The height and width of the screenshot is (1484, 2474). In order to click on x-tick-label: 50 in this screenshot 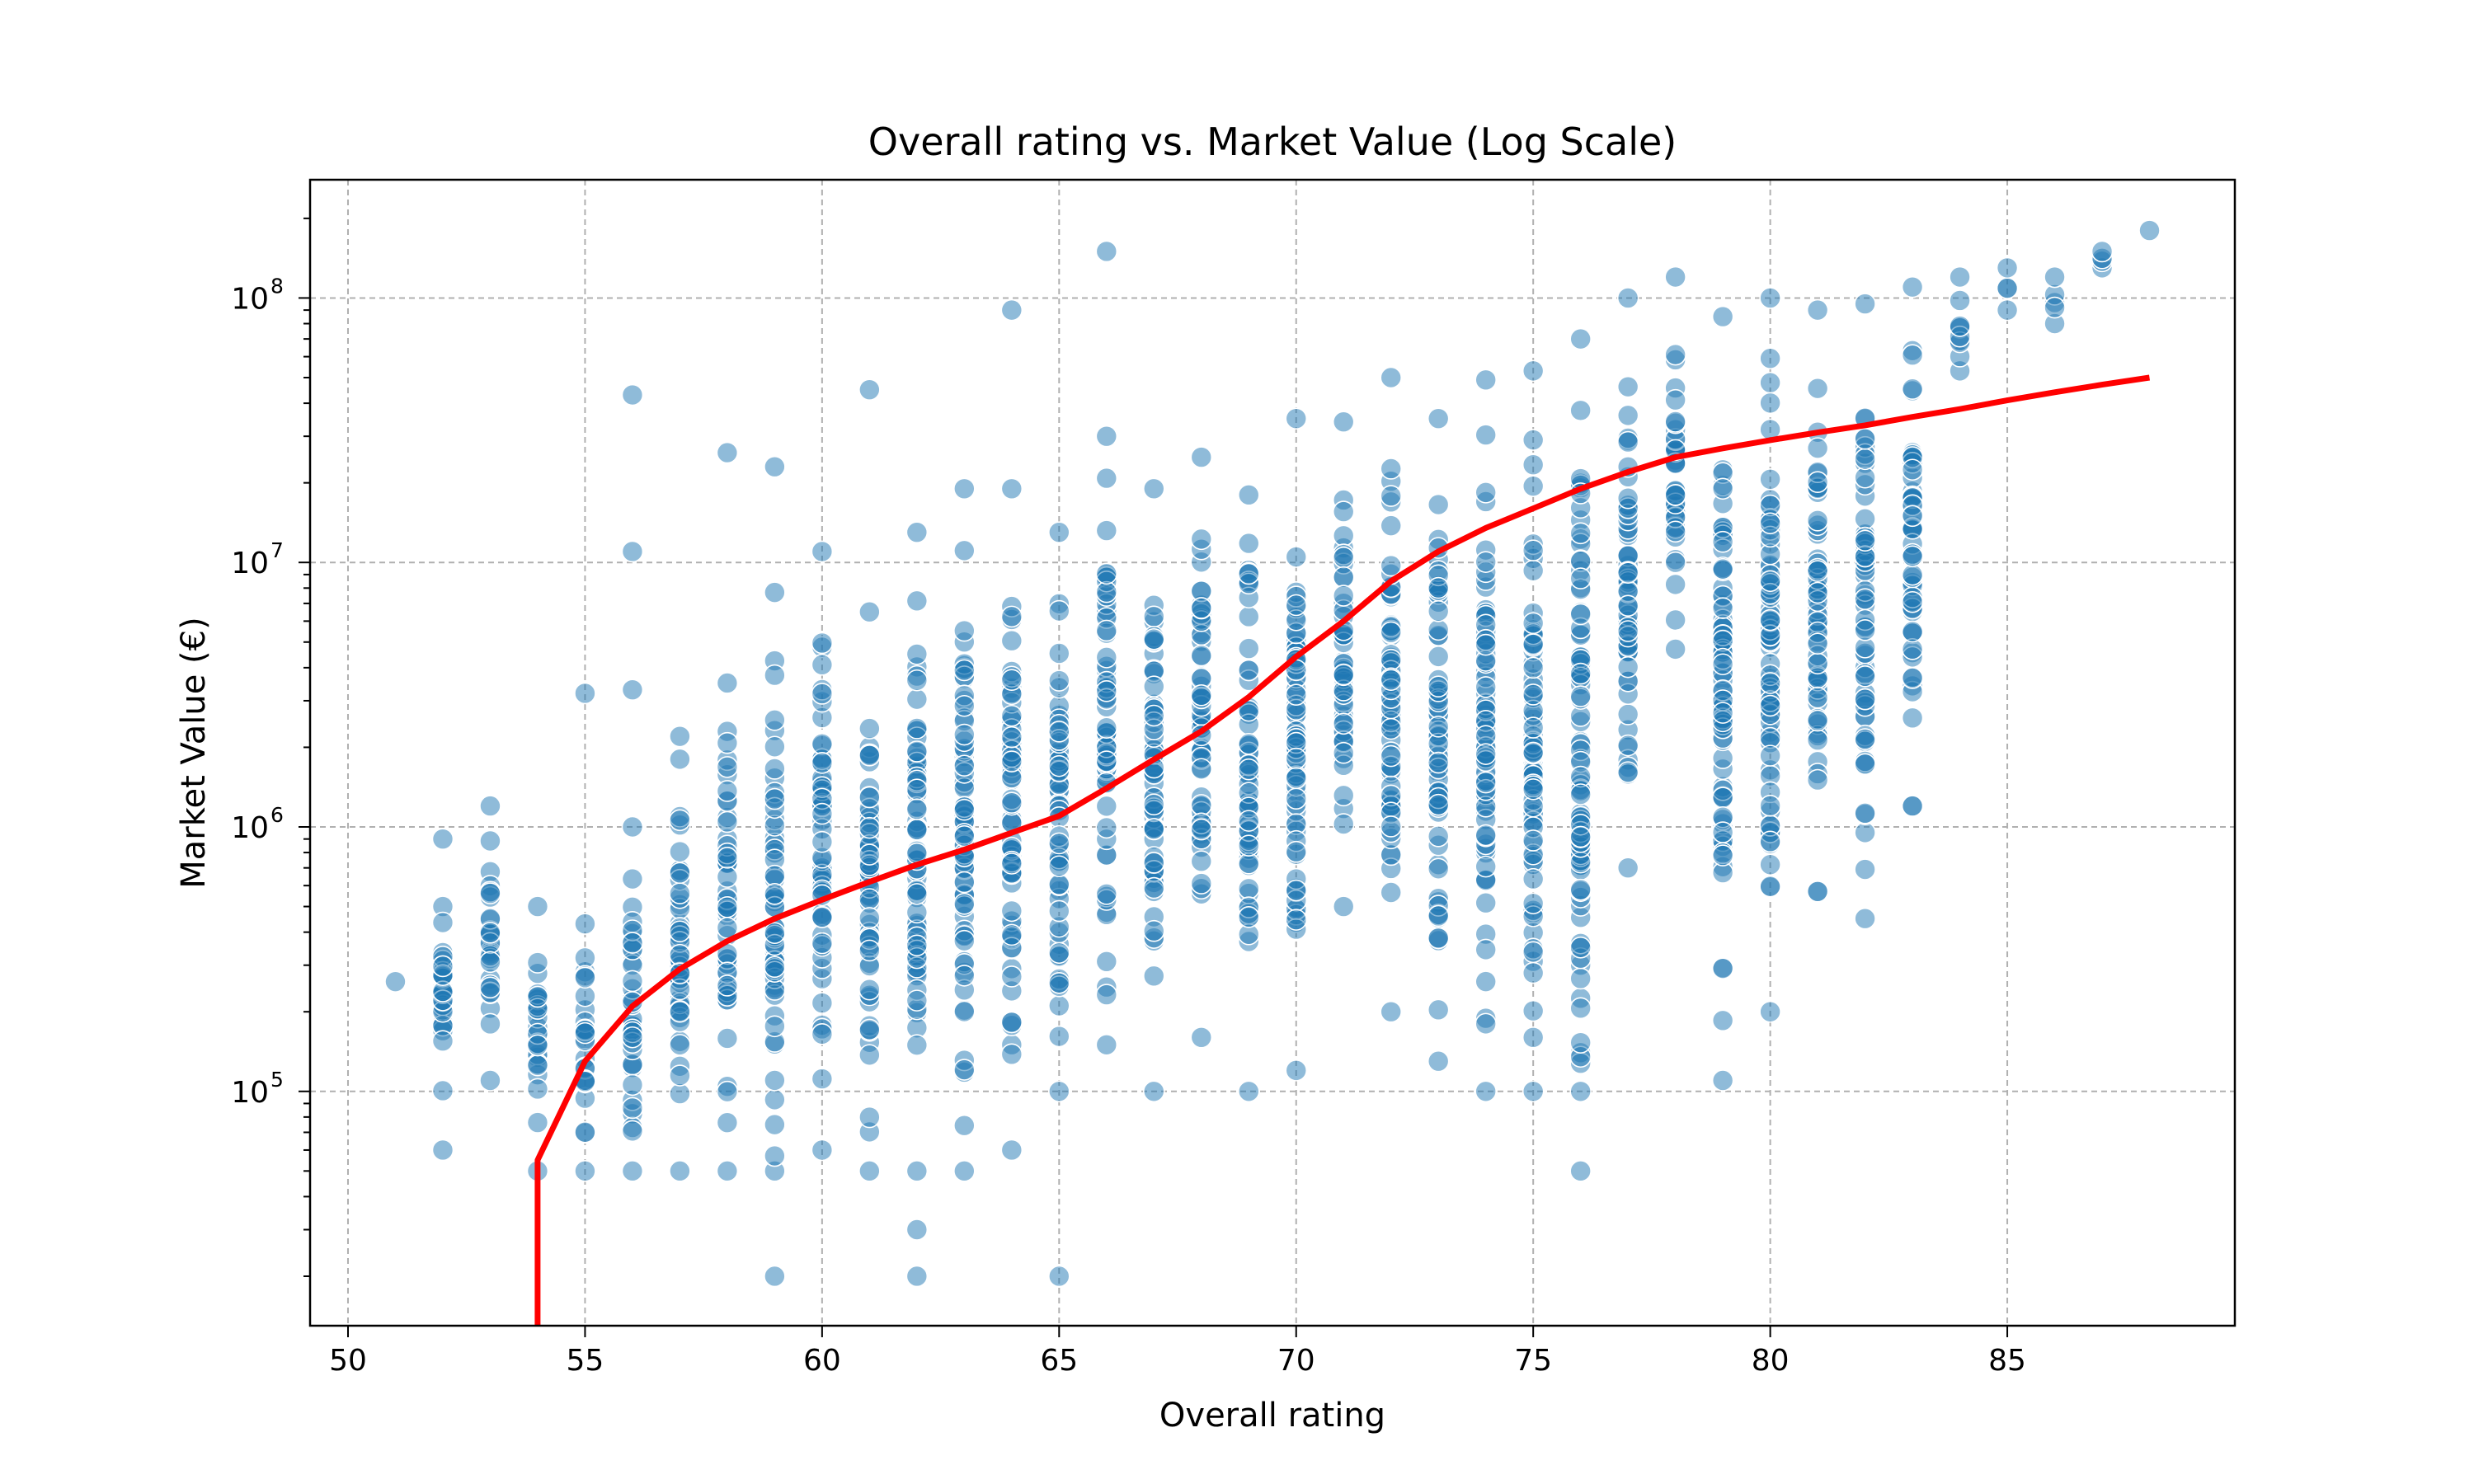, I will do `click(348, 1361)`.